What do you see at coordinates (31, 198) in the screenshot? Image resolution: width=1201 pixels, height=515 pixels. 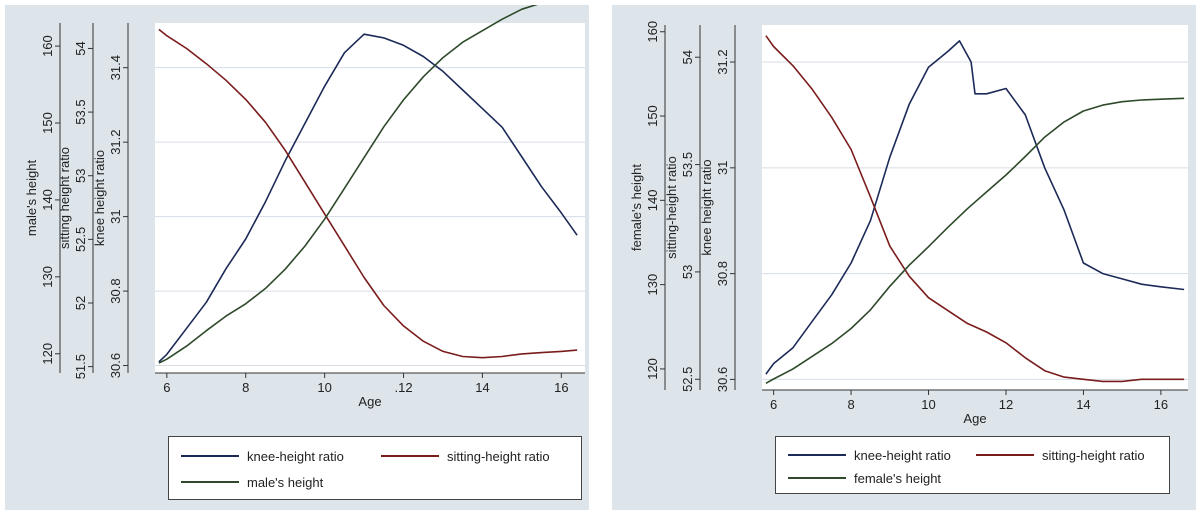 I see `y-axis-label: male's height` at bounding box center [31, 198].